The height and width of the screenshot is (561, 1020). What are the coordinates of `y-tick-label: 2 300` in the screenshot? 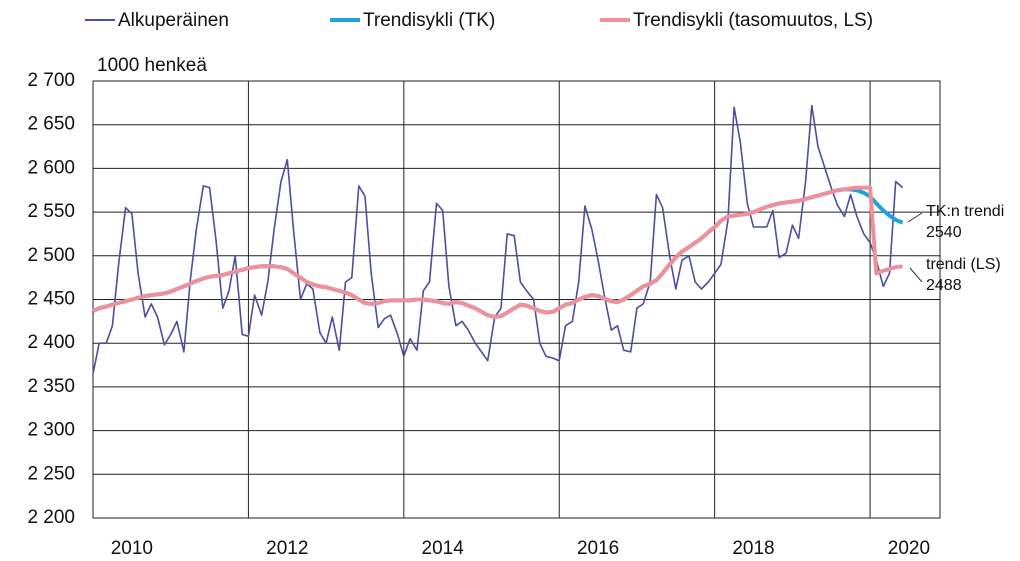 It's located at (51, 430).